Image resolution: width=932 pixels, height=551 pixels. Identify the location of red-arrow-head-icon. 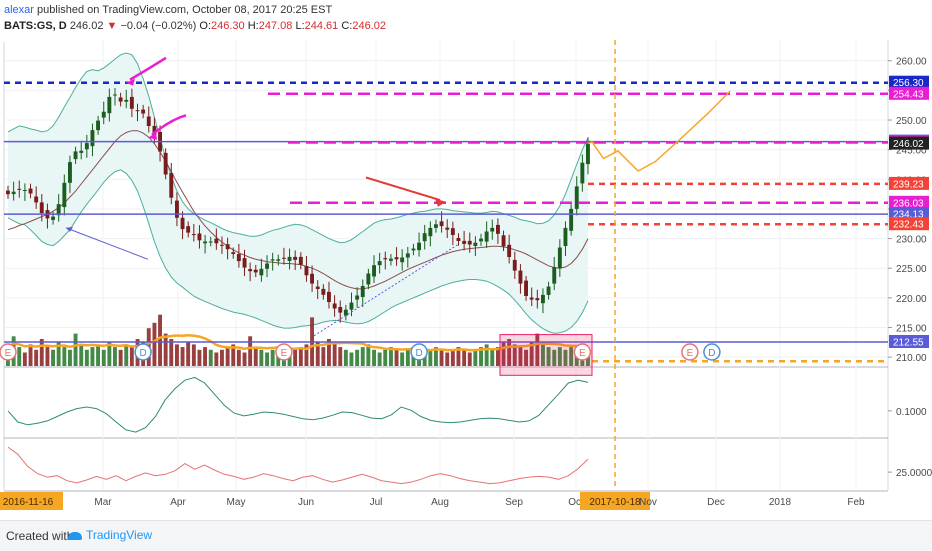
(440, 202).